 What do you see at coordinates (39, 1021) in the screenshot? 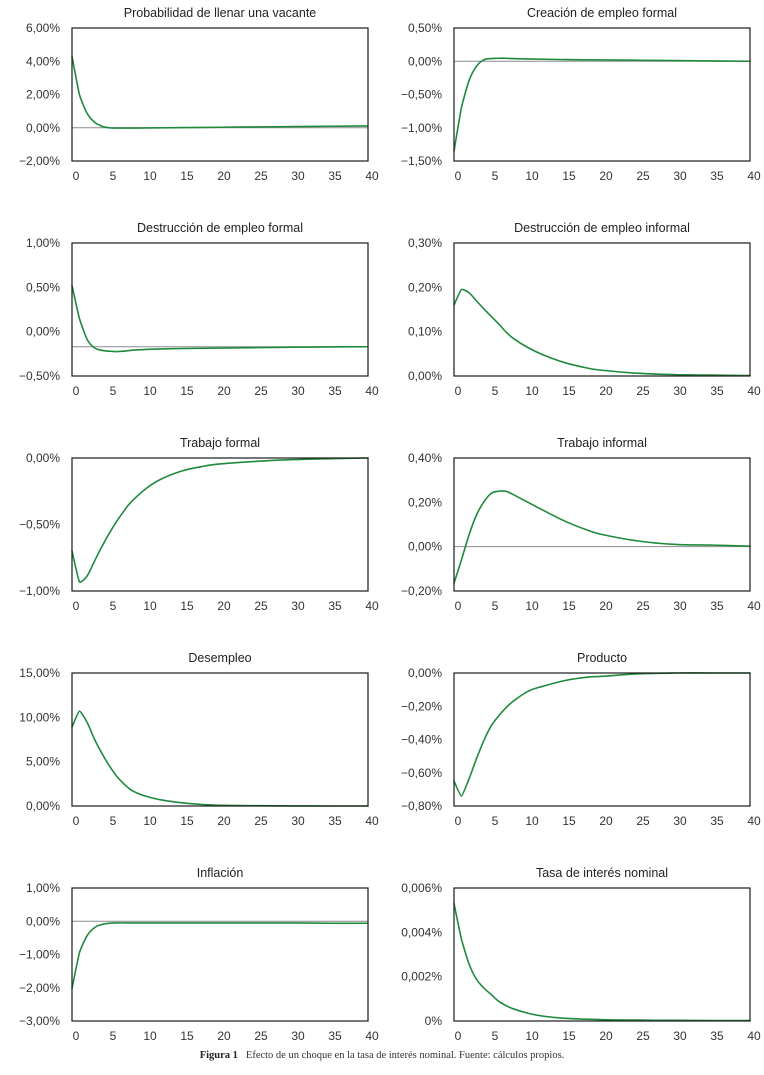
I see `y-tick-label: −3,00%` at bounding box center [39, 1021].